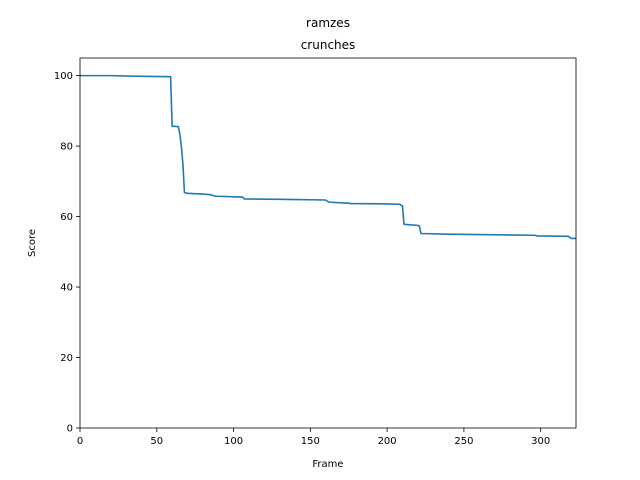 The height and width of the screenshot is (480, 640). I want to click on y-tick-label: 60, so click(66, 217).